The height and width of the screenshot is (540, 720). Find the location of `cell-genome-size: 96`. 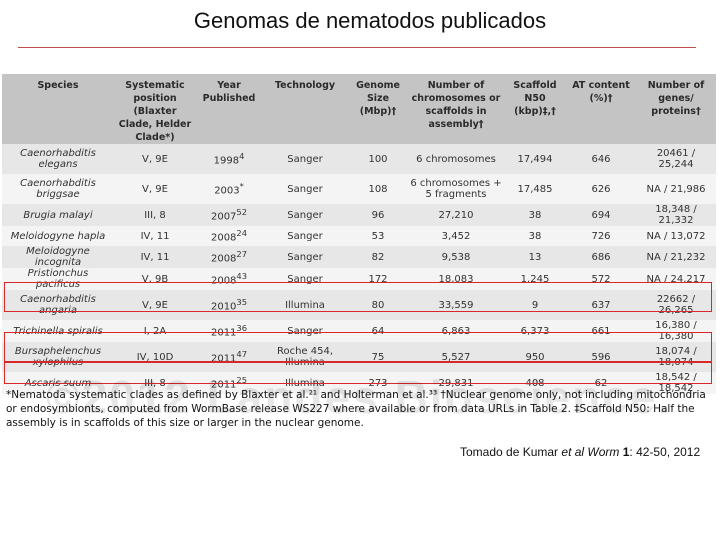

cell-genome-size: 96 is located at coordinates (378, 215).